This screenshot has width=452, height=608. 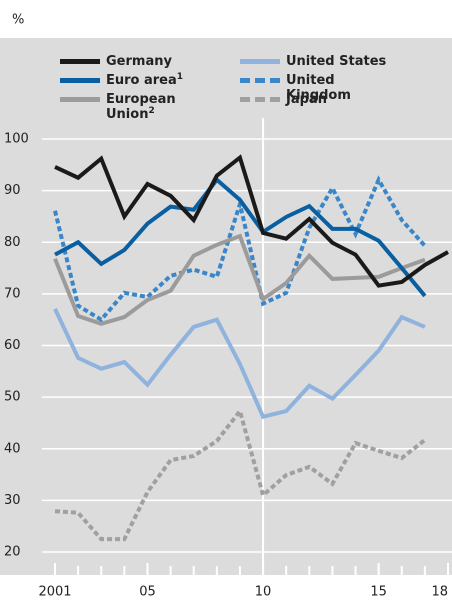 What do you see at coordinates (18, 20) in the screenshot?
I see `y-axis-label: %` at bounding box center [18, 20].